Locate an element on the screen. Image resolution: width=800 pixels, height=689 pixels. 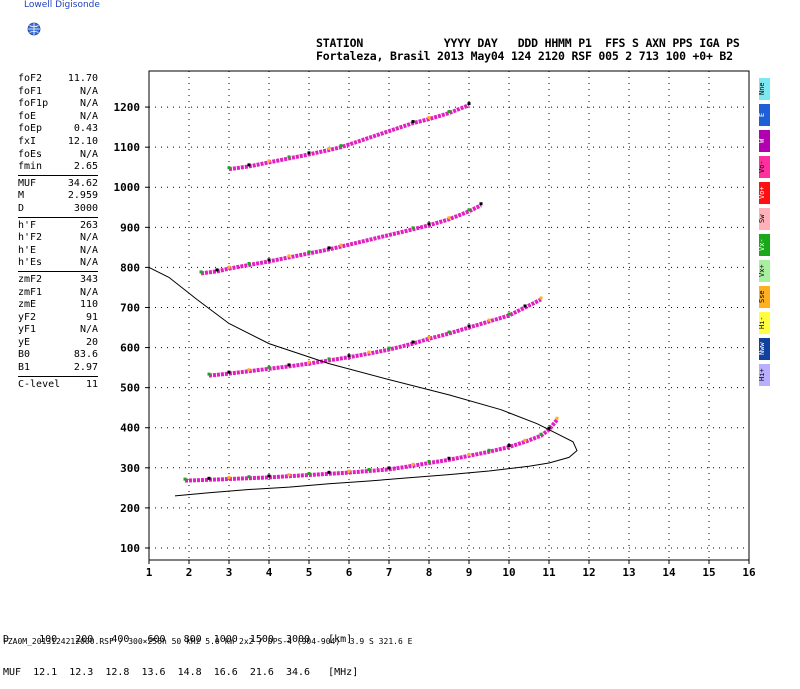
echo-legend: Nne E W Vo- Vo+ Sw Vx- Vx+ Sse Hi- Nww Hi+ is located at coordinates (764, 234).